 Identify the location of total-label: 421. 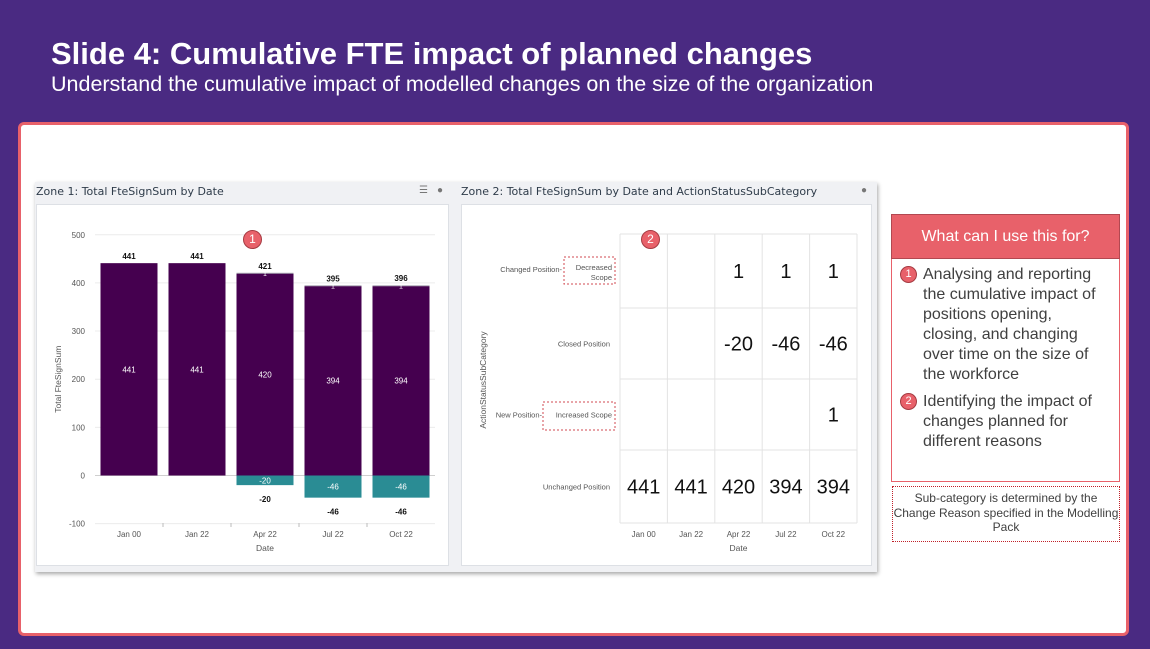
(265, 266).